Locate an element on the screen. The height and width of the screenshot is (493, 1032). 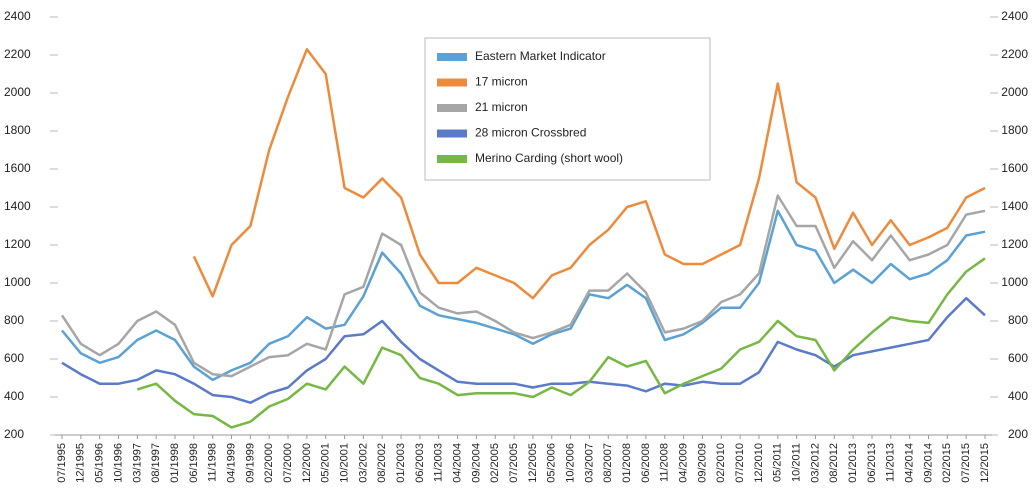
legend-box is located at coordinates (567, 109).